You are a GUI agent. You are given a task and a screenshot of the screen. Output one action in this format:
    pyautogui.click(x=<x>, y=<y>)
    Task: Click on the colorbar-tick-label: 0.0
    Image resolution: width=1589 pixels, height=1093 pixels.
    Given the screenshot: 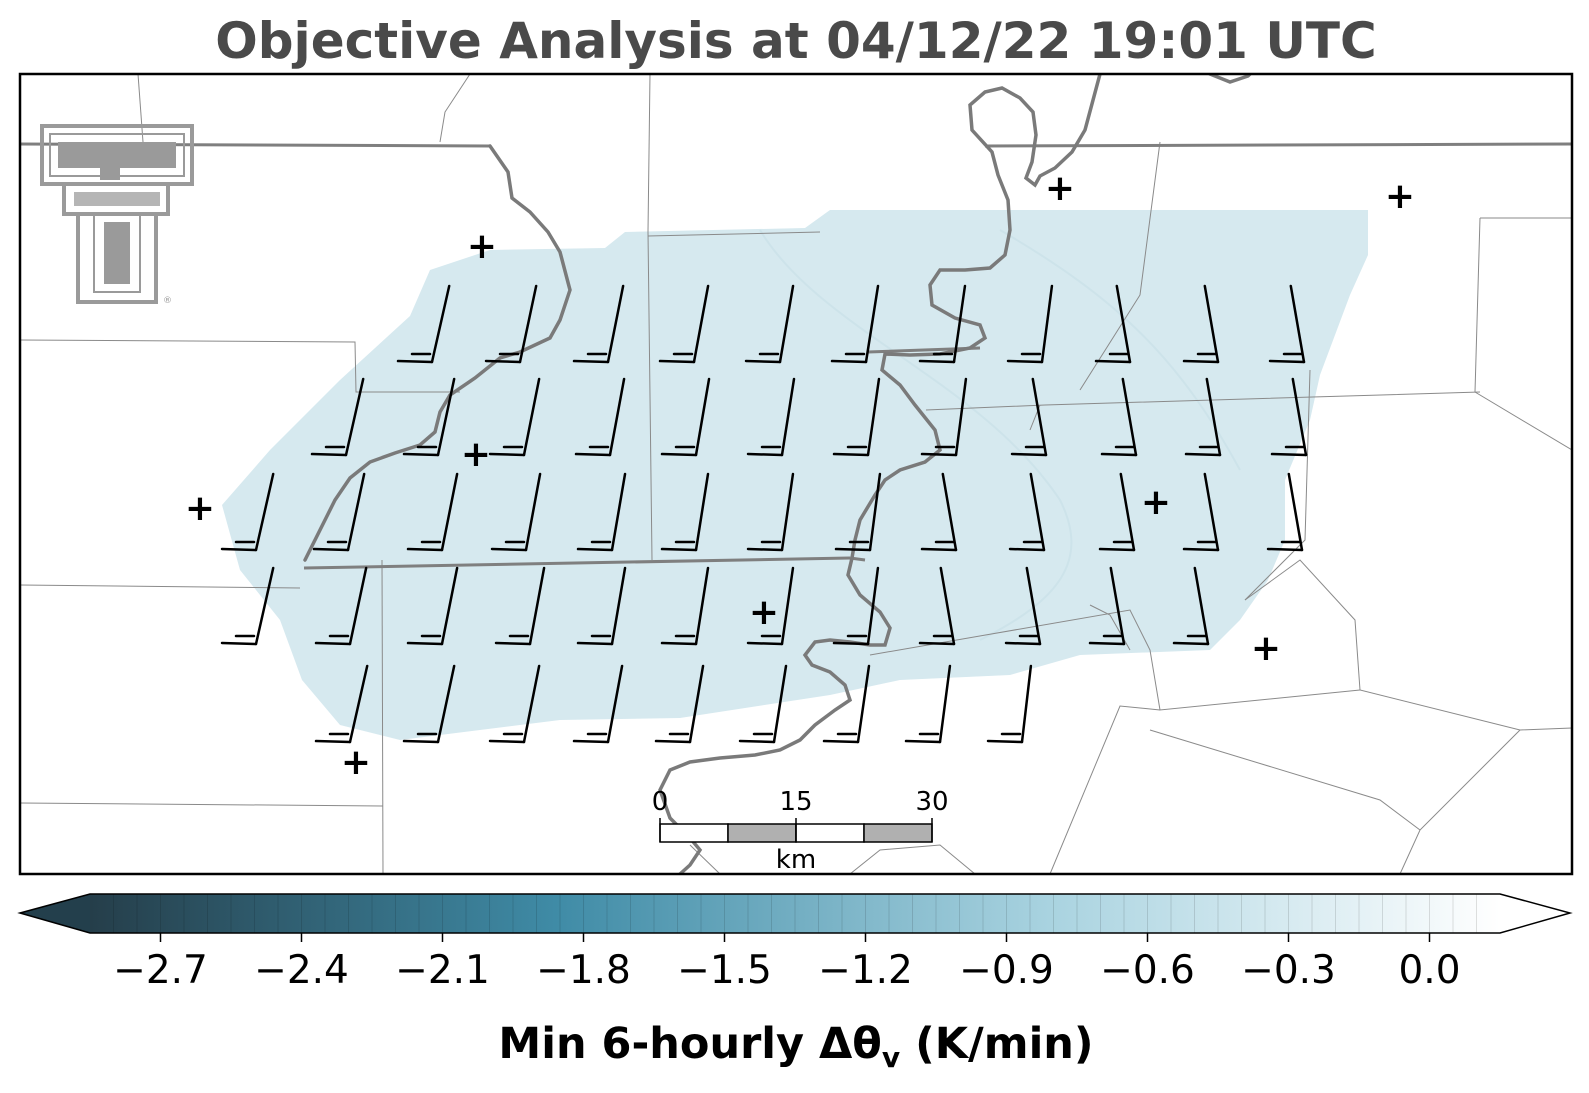 What is the action you would take?
    pyautogui.click(x=1429, y=970)
    